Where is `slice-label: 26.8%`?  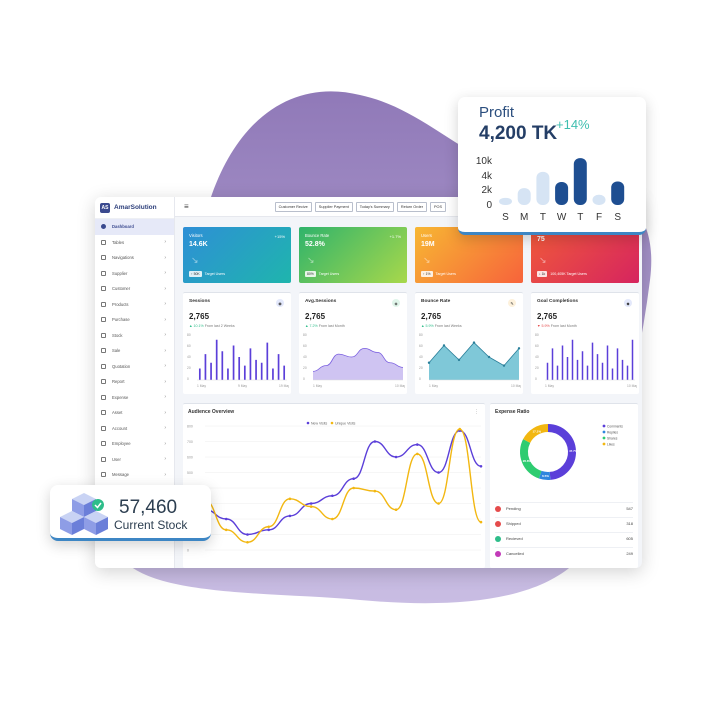
slice-label: 26.8% is located at coordinates (527, 461).